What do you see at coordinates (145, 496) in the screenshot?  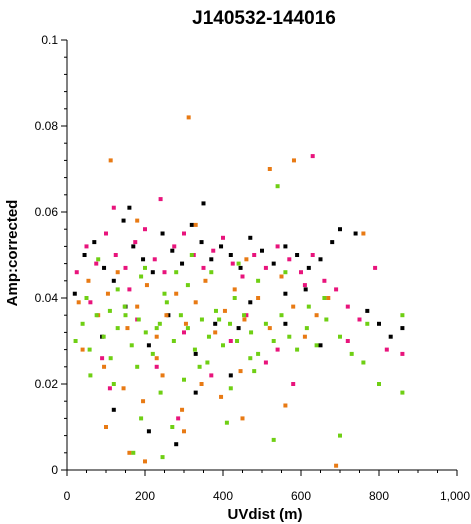 I see `x-tick-label: 200` at bounding box center [145, 496].